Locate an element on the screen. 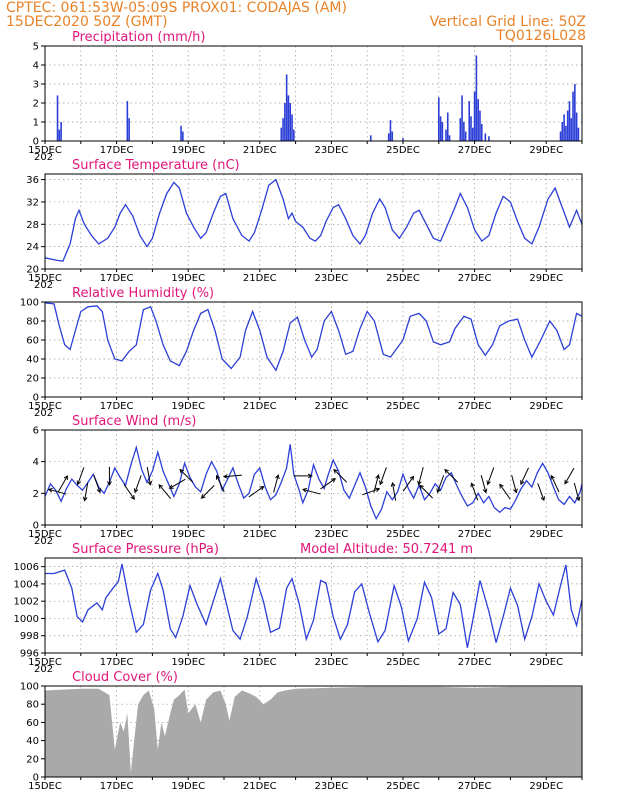  panel-title: Surface Temperature (nC) is located at coordinates (156, 165).